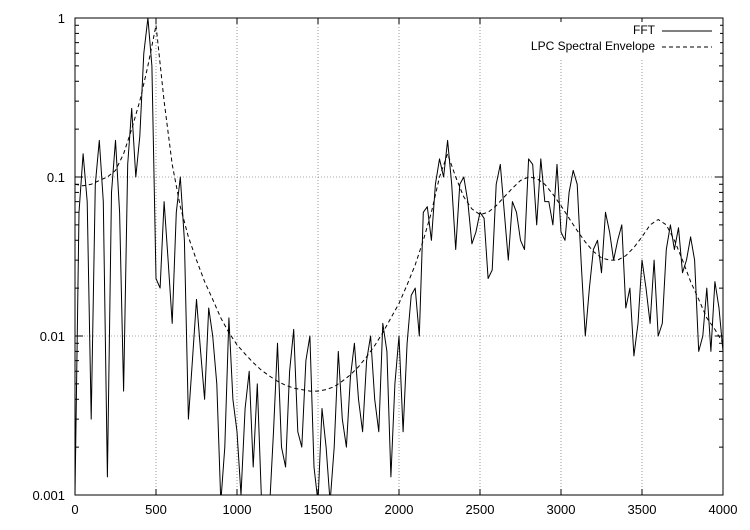 This screenshot has width=750, height=530. I want to click on legend-background, so click(607, 40).